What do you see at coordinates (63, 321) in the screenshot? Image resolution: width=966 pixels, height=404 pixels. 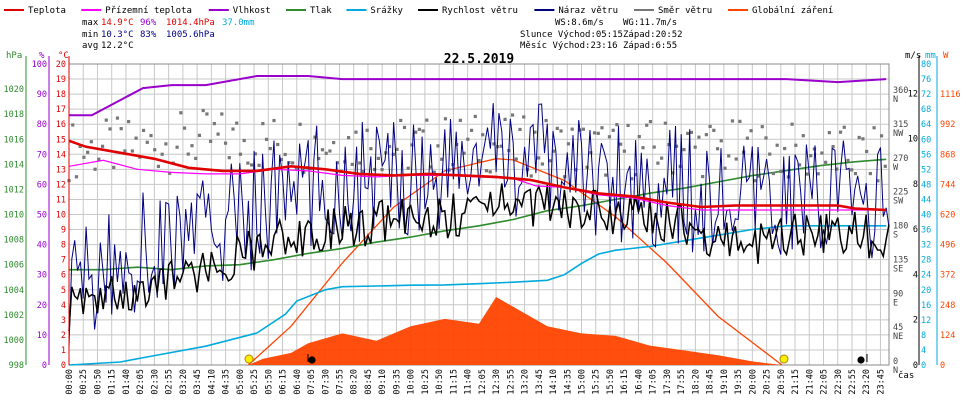 I see `y-tick-temperature: 3` at bounding box center [63, 321].